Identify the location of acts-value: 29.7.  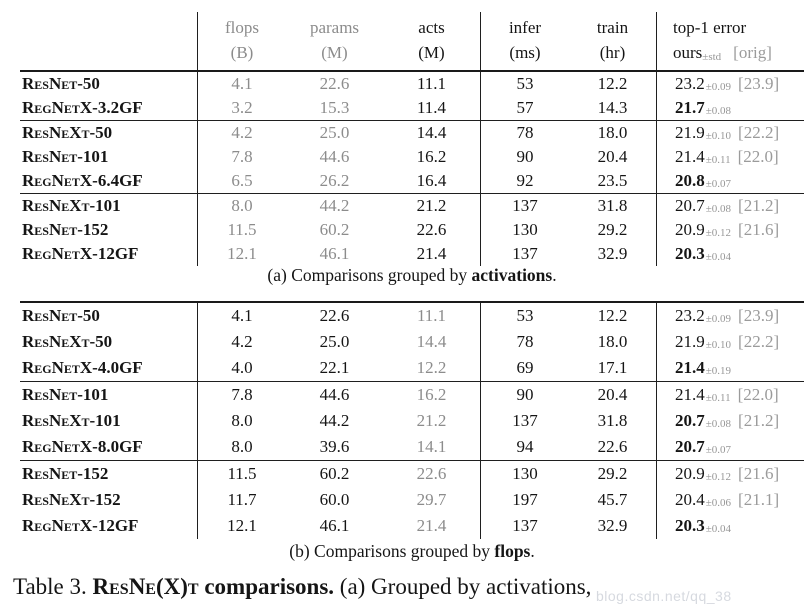
(432, 500).